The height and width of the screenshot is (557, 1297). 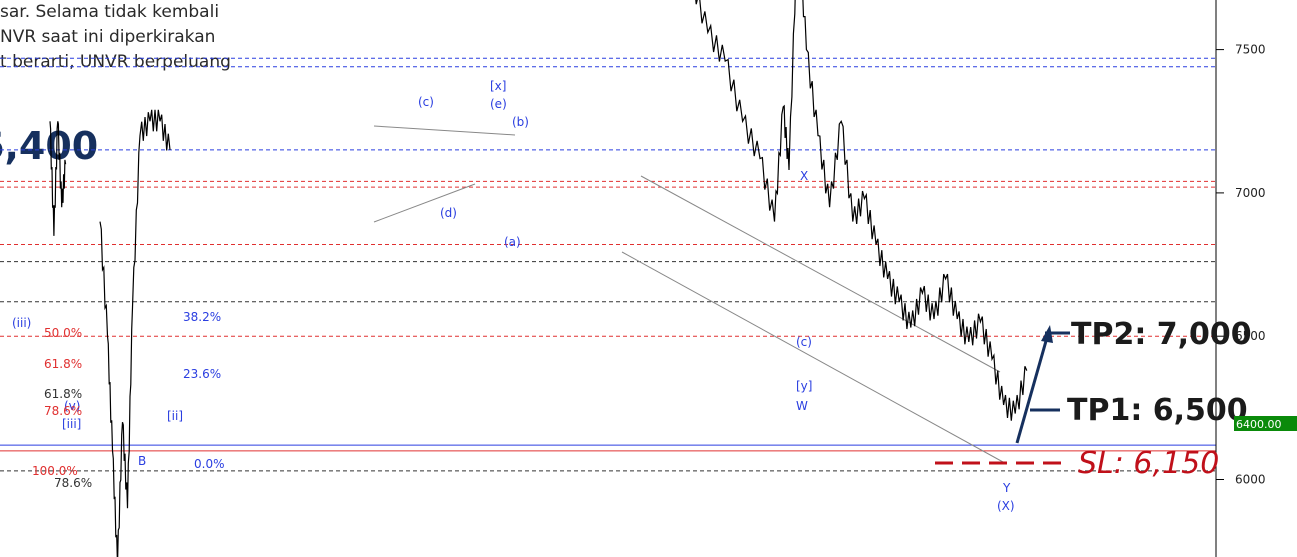 I want to click on wave-label: B, so click(x=142, y=461).